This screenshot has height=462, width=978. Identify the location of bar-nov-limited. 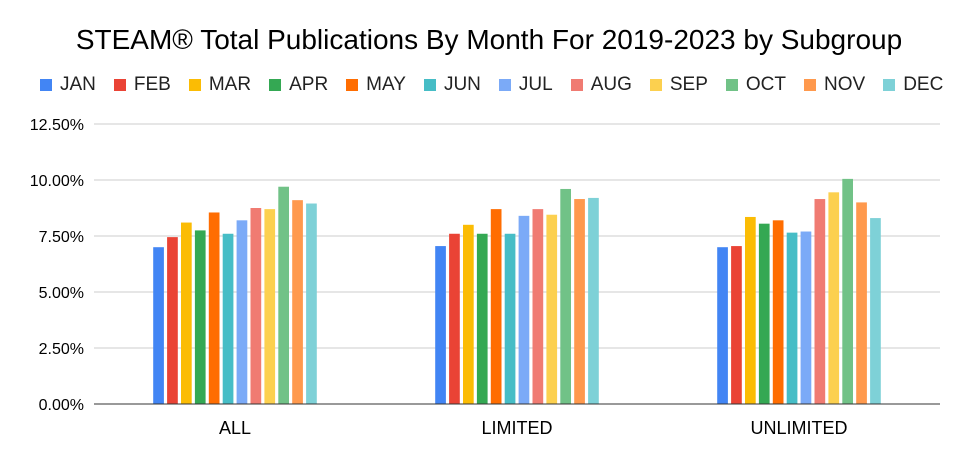
(579, 301).